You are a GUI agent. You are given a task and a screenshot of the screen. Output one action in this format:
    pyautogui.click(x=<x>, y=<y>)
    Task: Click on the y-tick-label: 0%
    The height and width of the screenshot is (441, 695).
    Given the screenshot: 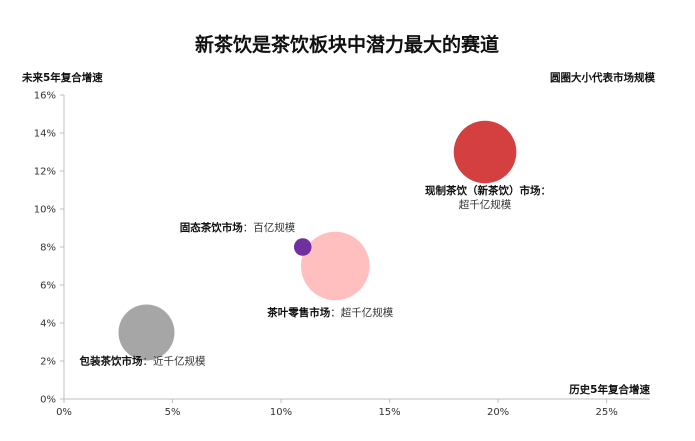 What is the action you would take?
    pyautogui.click(x=48, y=400)
    